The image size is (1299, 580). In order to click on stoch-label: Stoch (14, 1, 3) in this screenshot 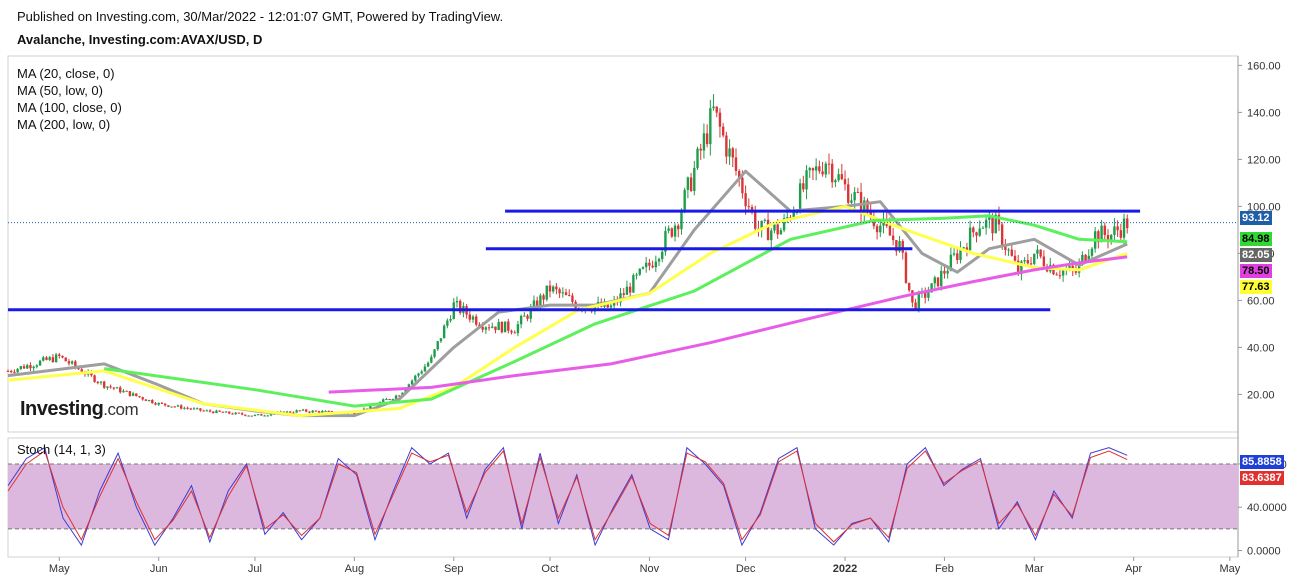, I will do `click(61, 449)`.